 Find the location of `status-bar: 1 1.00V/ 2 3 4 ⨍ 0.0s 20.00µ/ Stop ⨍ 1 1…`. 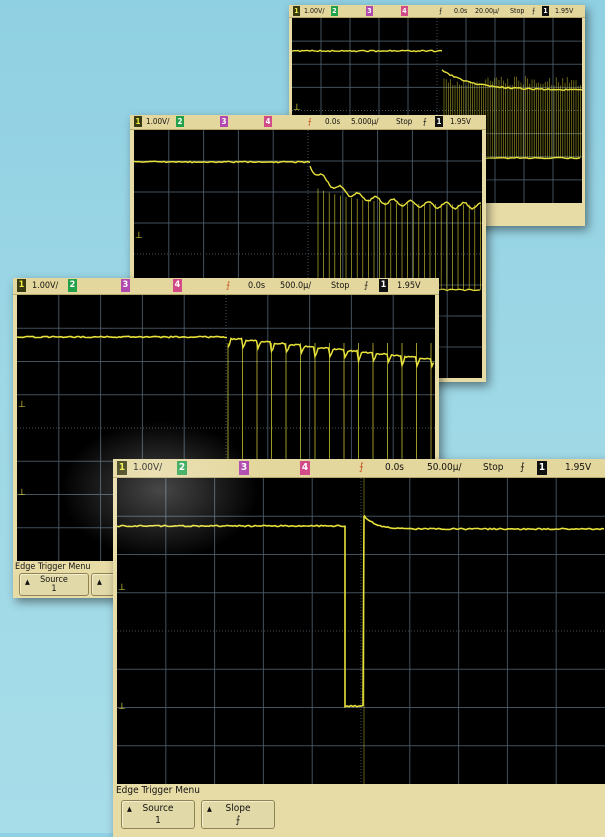

status-bar: 1 1.00V/ 2 3 4 ⨍ 0.0s 20.00µ/ Stop ⨍ 1 1… is located at coordinates (437, 11).